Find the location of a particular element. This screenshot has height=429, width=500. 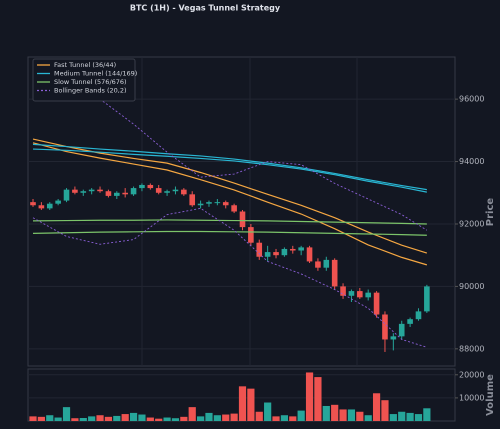

y-tick-label: 92000 is located at coordinates (471, 223).